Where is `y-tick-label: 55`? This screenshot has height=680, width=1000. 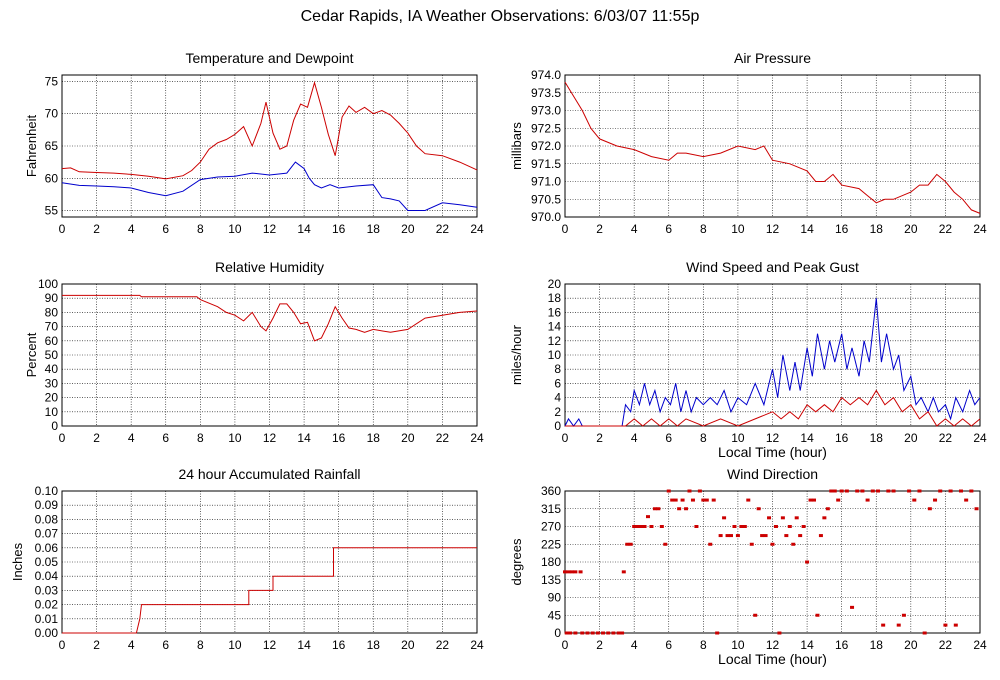 y-tick-label: 55 is located at coordinates (52, 211).